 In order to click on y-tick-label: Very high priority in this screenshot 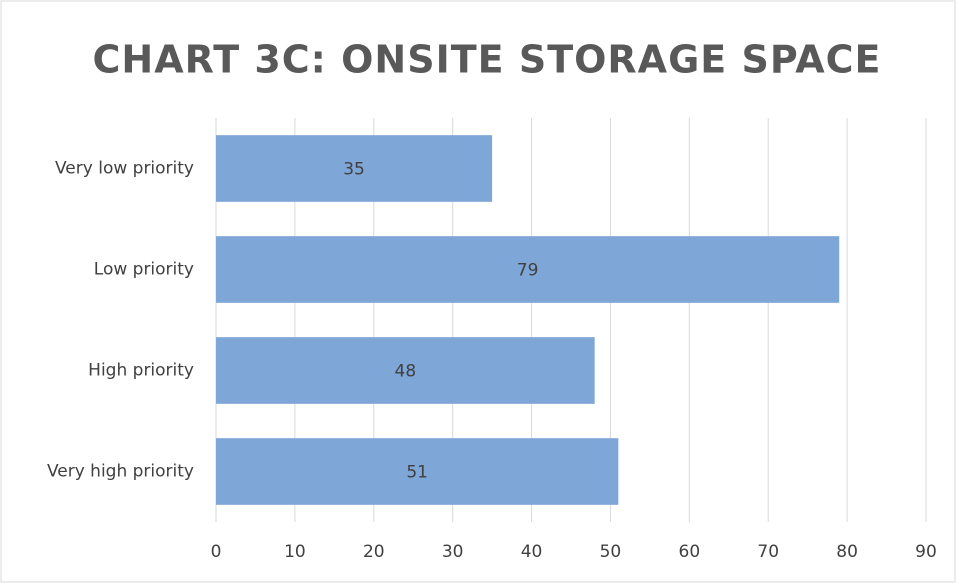, I will do `click(120, 472)`.